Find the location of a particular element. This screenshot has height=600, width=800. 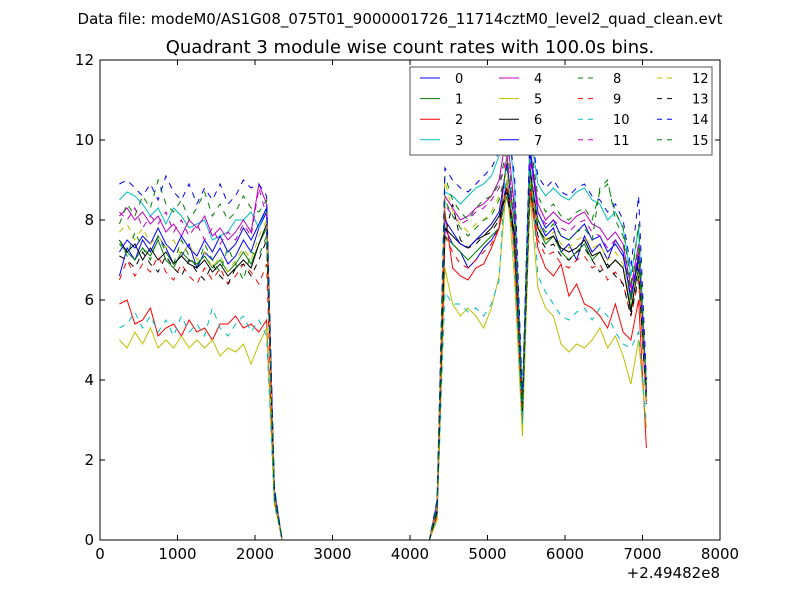

x-tick-label: 3000 is located at coordinates (332, 554).